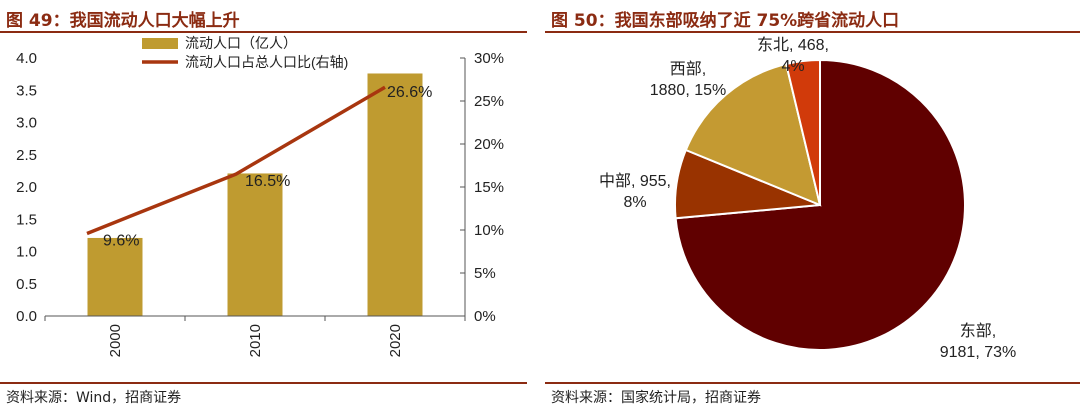 The width and height of the screenshot is (1080, 412). What do you see at coordinates (489, 187) in the screenshot?
I see `y2-tick-label: 15%` at bounding box center [489, 187].